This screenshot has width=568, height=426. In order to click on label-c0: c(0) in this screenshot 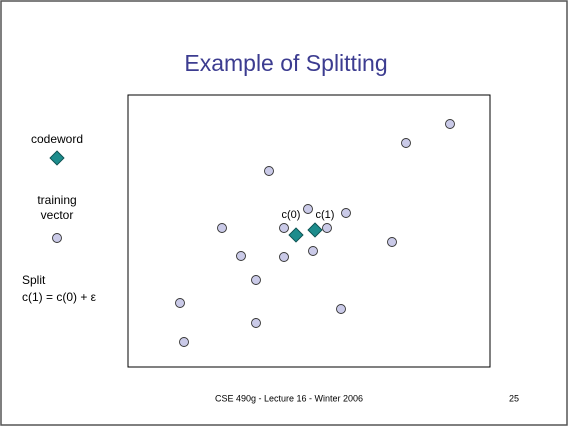, I will do `click(291, 215)`.